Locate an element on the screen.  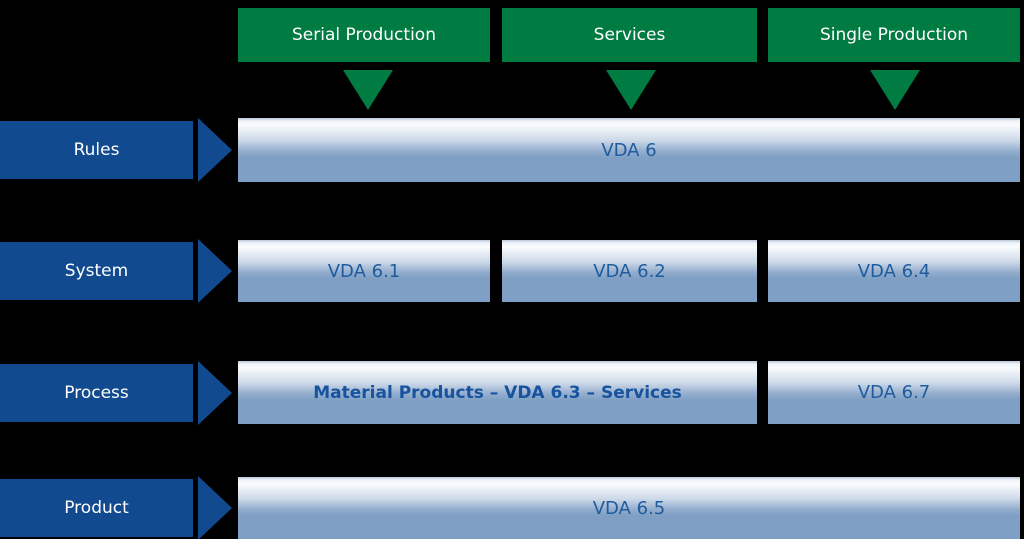
bar-text: Material Products – VDA 6.3 – Services is located at coordinates (497, 392).